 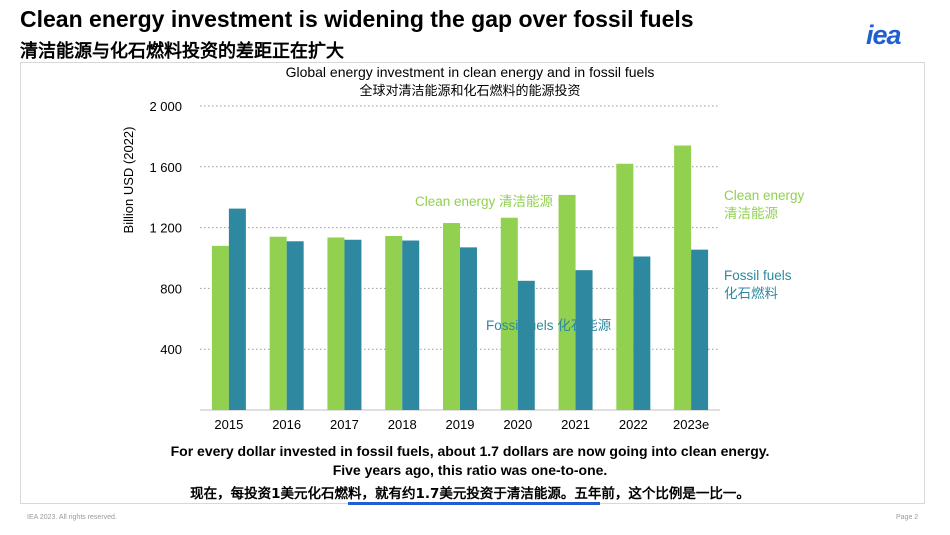 I want to click on copyright-text: IEA 2023. All rights reserved., so click(x=72, y=517).